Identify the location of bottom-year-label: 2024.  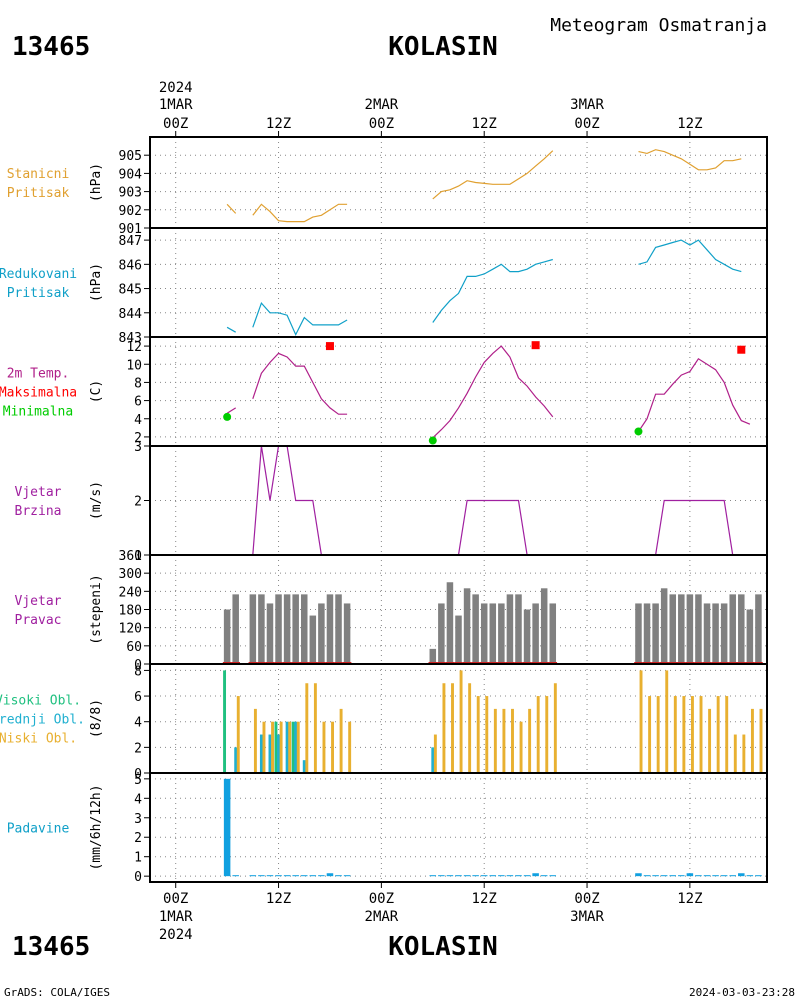
(176, 935).